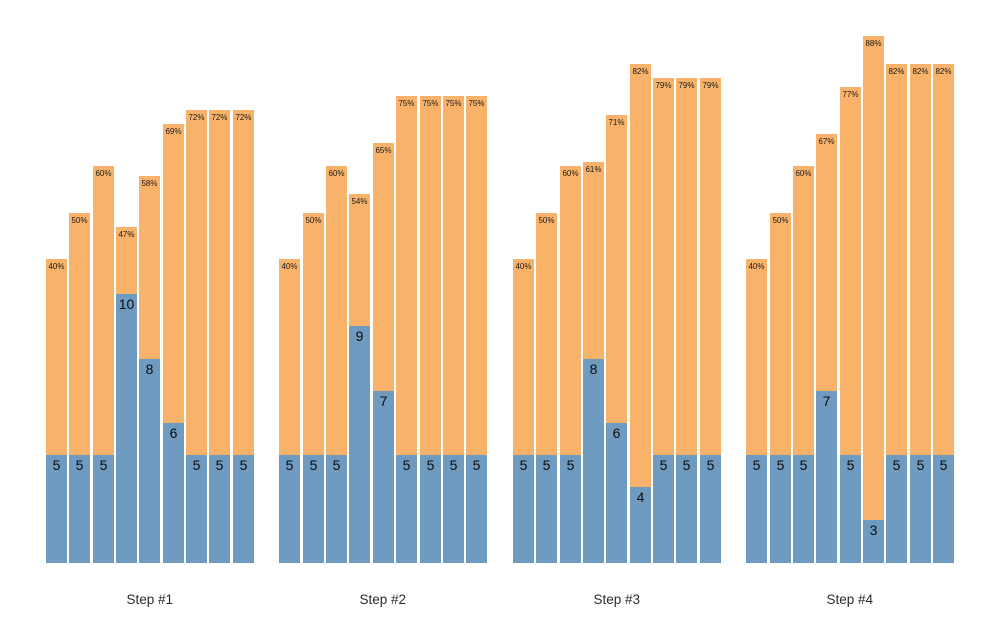 This screenshot has height=618, width=1000. What do you see at coordinates (359, 444) in the screenshot?
I see `bar-blue-segment: 9` at bounding box center [359, 444].